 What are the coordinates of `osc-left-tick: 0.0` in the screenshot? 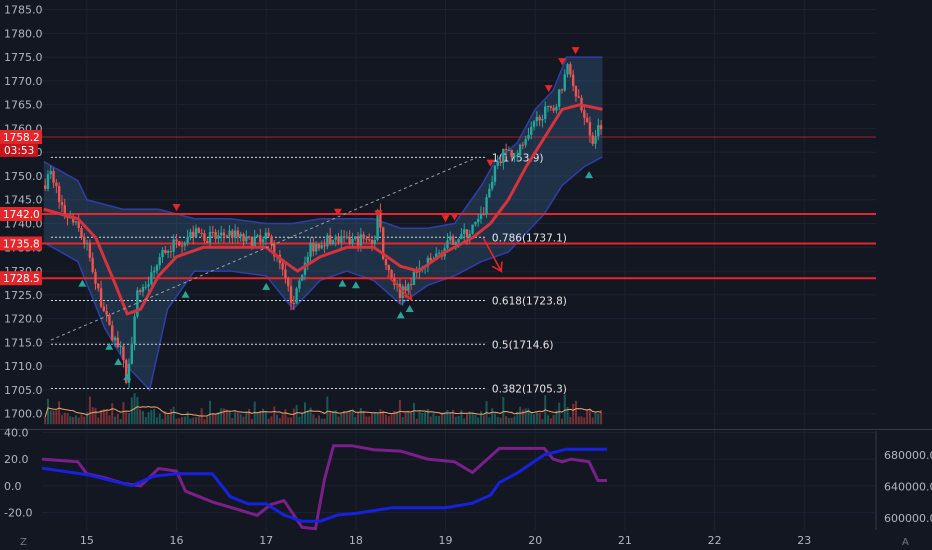 It's located at (13, 486).